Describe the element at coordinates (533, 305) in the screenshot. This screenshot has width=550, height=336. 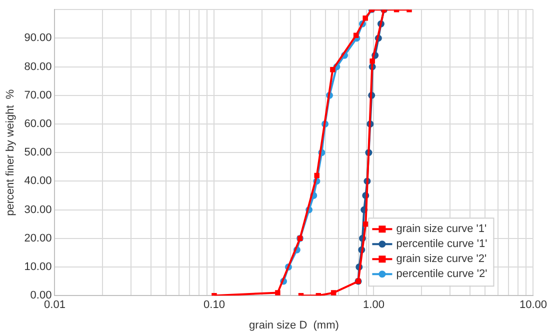
I see `x-tick-label: 10.00` at that location.